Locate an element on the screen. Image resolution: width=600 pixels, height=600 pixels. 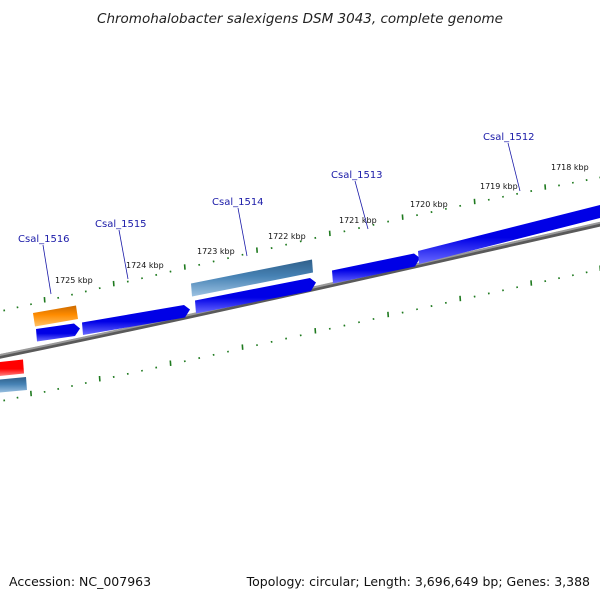
rna-feature is located at coordinates (55, 316).